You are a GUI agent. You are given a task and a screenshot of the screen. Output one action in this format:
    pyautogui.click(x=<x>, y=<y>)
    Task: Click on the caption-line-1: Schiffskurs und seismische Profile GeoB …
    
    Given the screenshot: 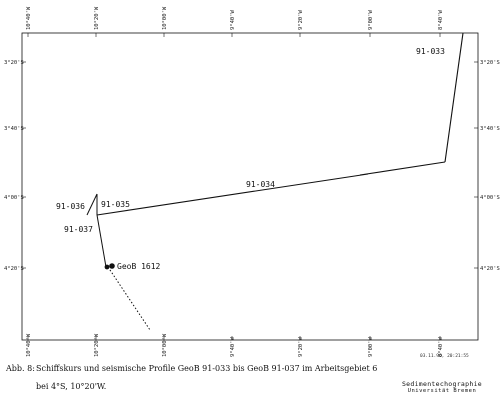 What is the action you would take?
    pyautogui.click(x=207, y=368)
    